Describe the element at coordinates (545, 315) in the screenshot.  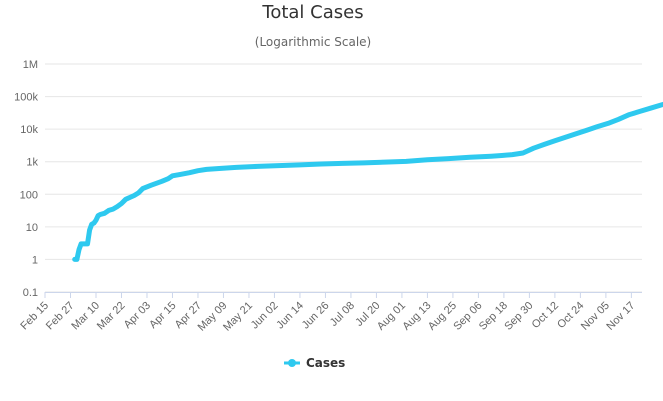
I see `x-tick-label: Oct 12` at that location.